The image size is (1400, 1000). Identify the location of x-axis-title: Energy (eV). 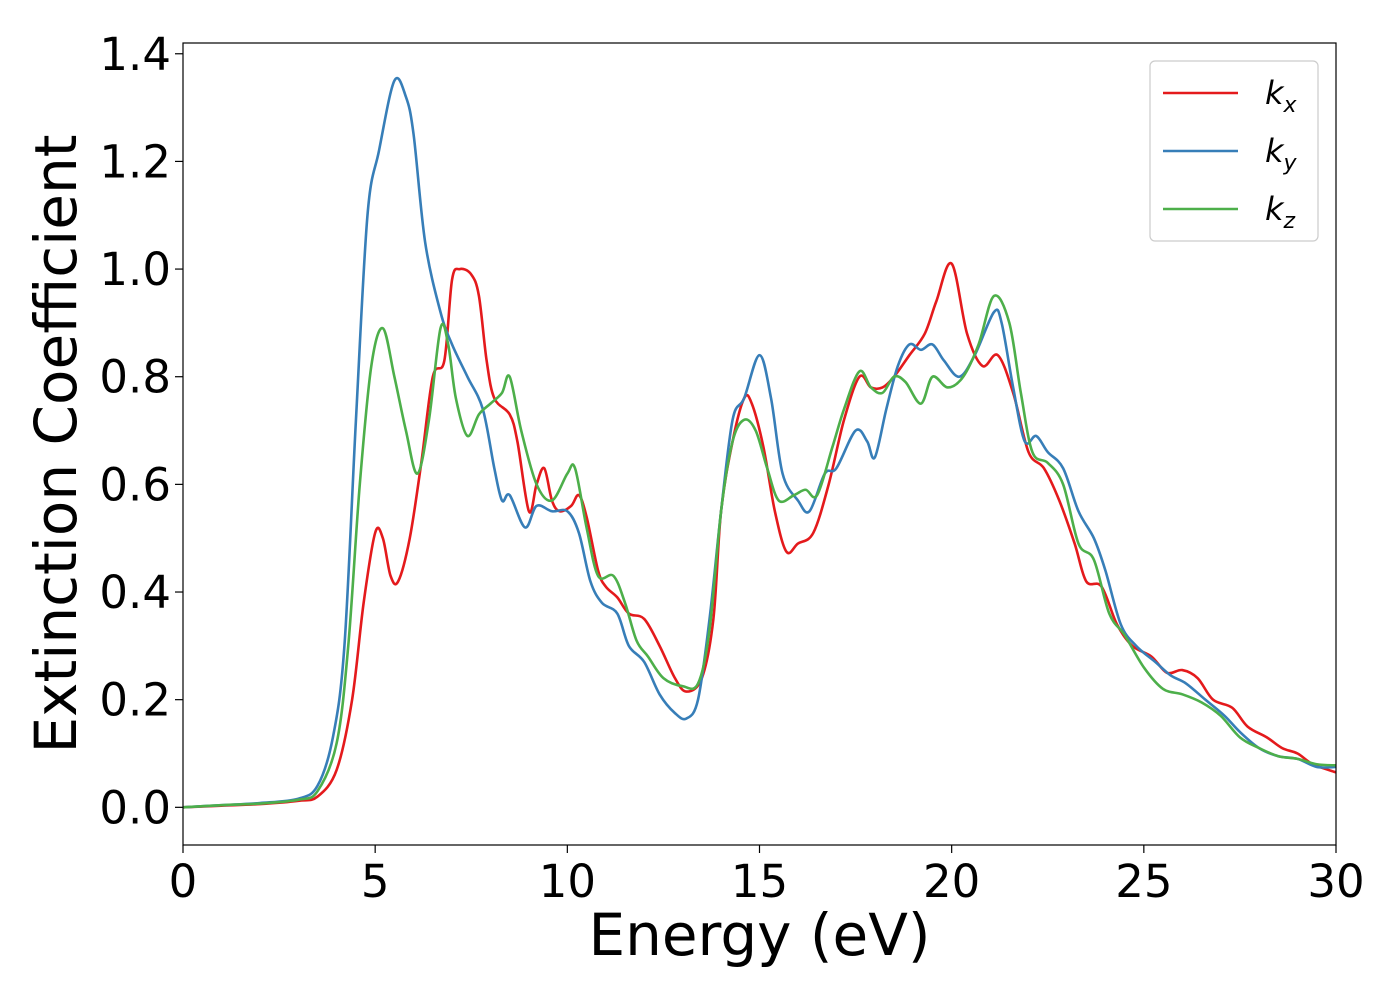
(759, 935).